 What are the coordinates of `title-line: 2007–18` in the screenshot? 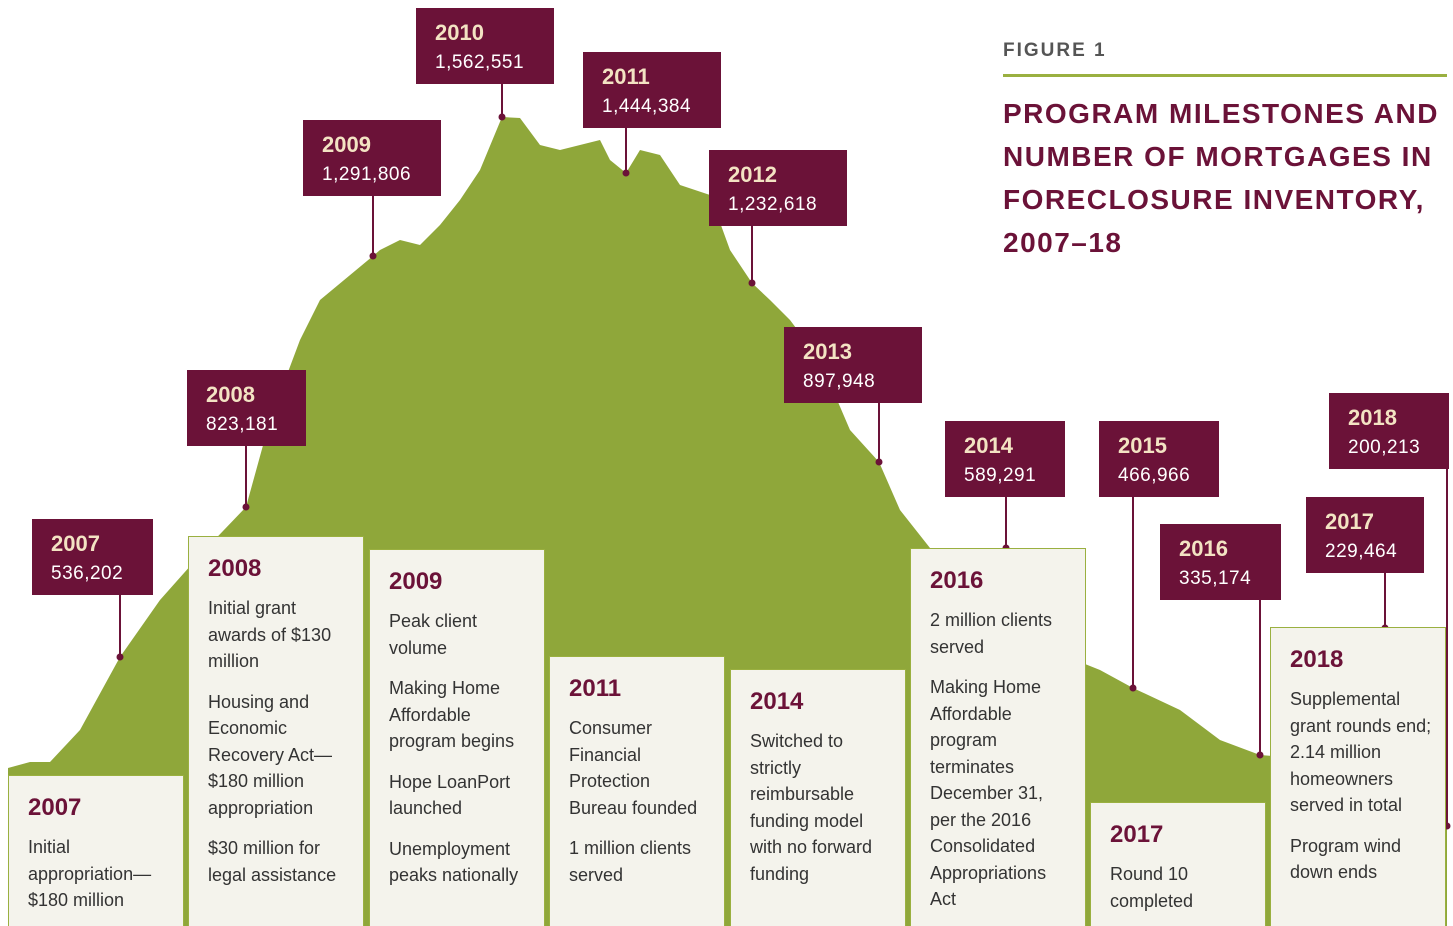 It's located at (1063, 242).